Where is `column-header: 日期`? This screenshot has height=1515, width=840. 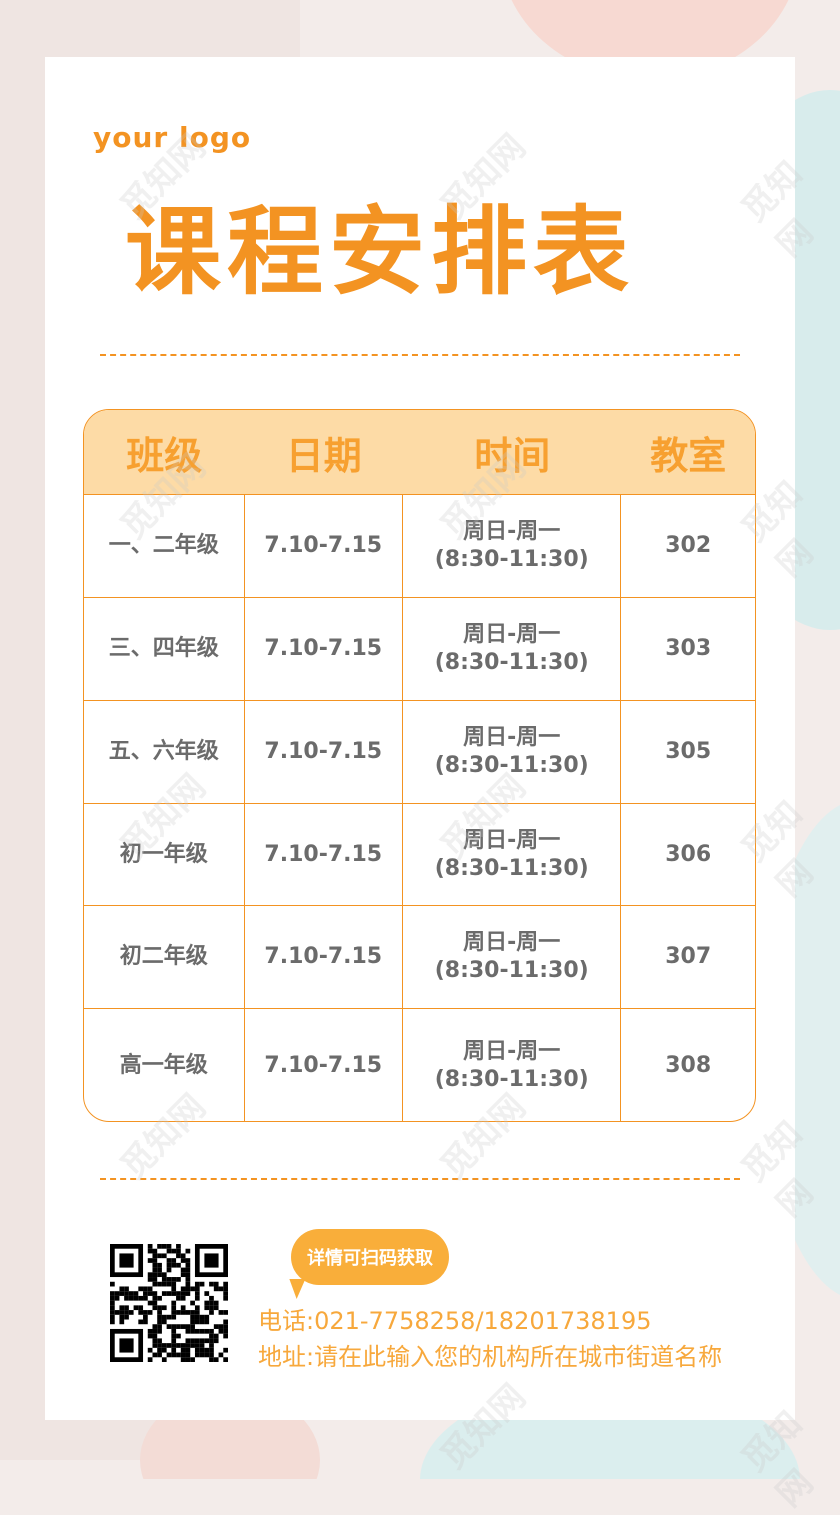 column-header: 日期 is located at coordinates (323, 455).